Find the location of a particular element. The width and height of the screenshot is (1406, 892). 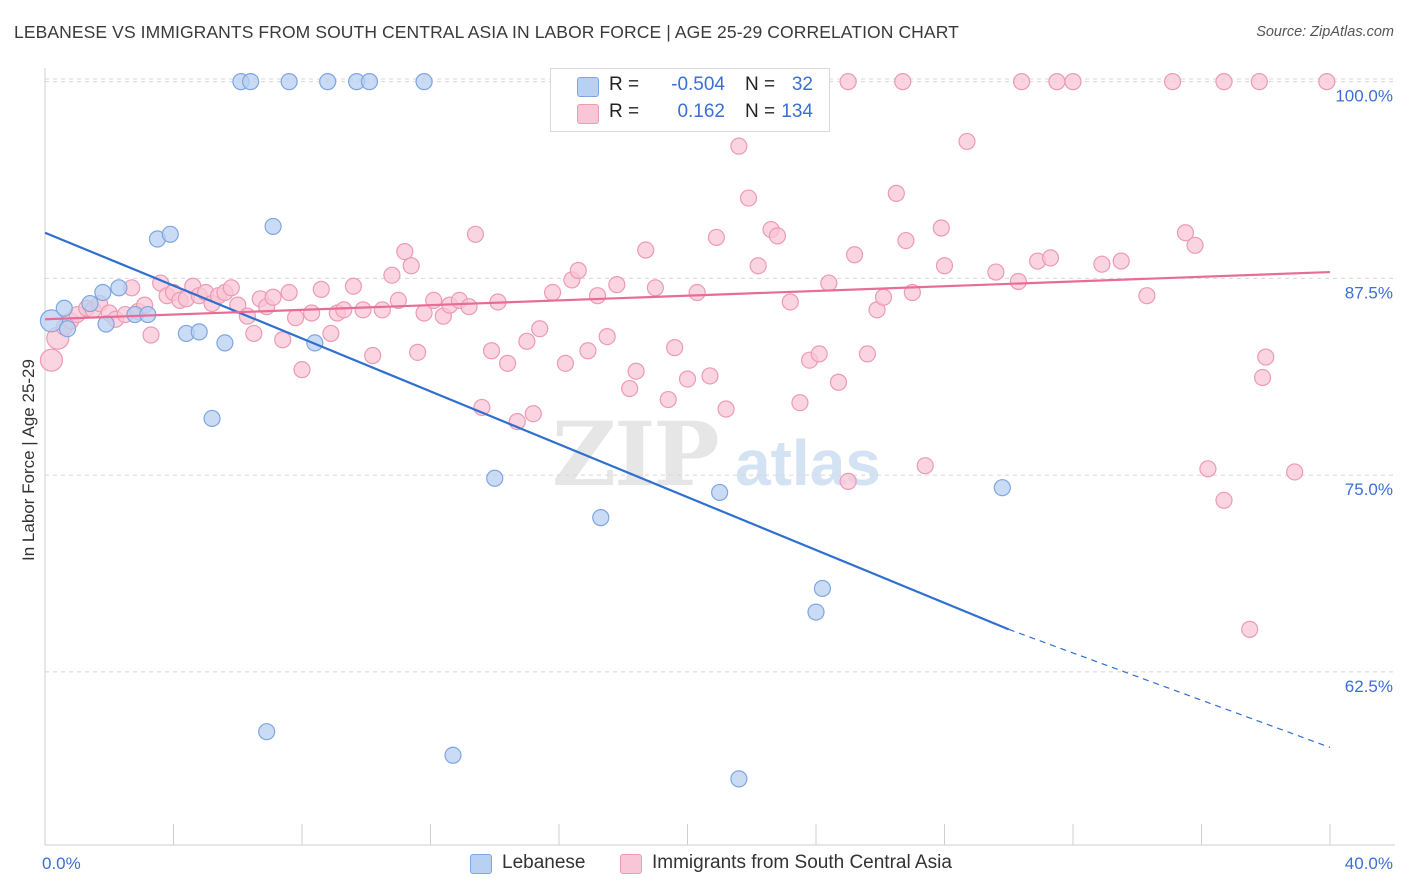

bottom-legend-label-lebanese: Lebanese is located at coordinates (544, 862).